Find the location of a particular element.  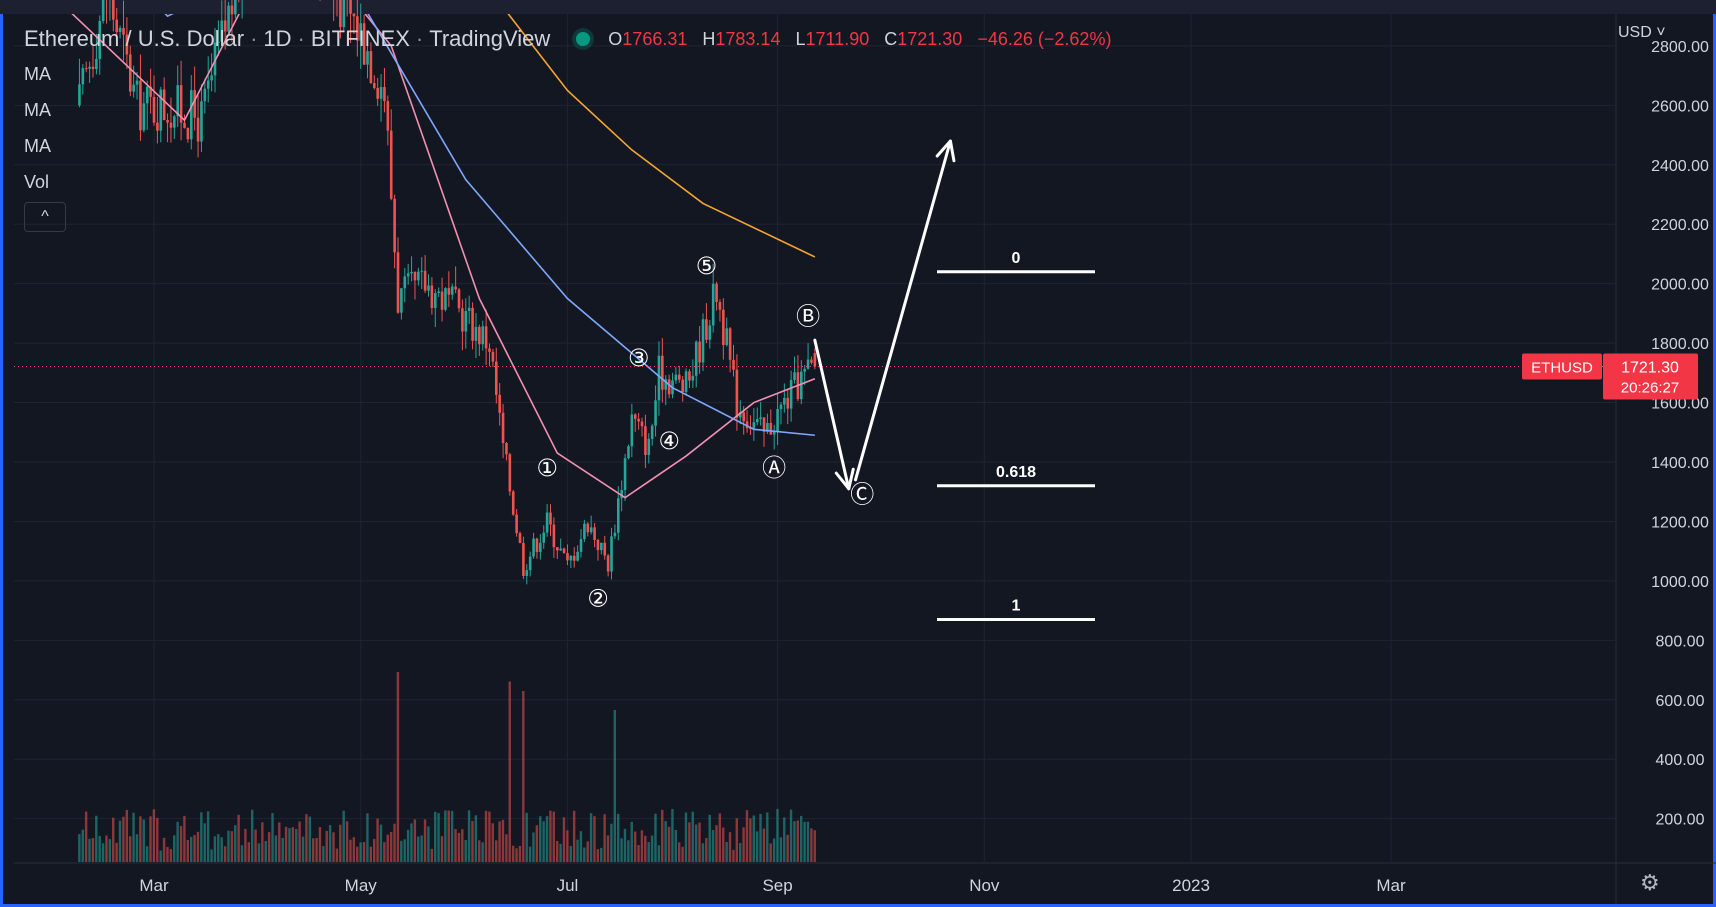

y-tick-label: 2200.00 is located at coordinates (1680, 225).